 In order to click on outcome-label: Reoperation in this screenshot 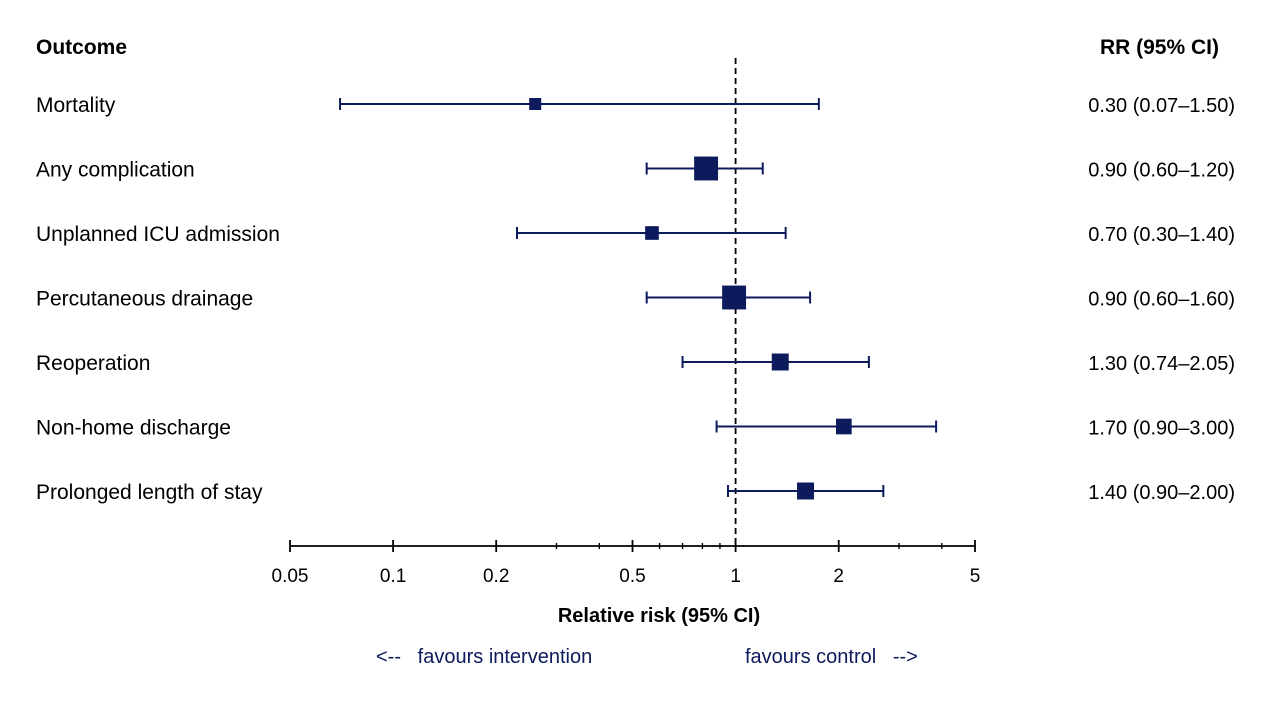, I will do `click(93, 363)`.